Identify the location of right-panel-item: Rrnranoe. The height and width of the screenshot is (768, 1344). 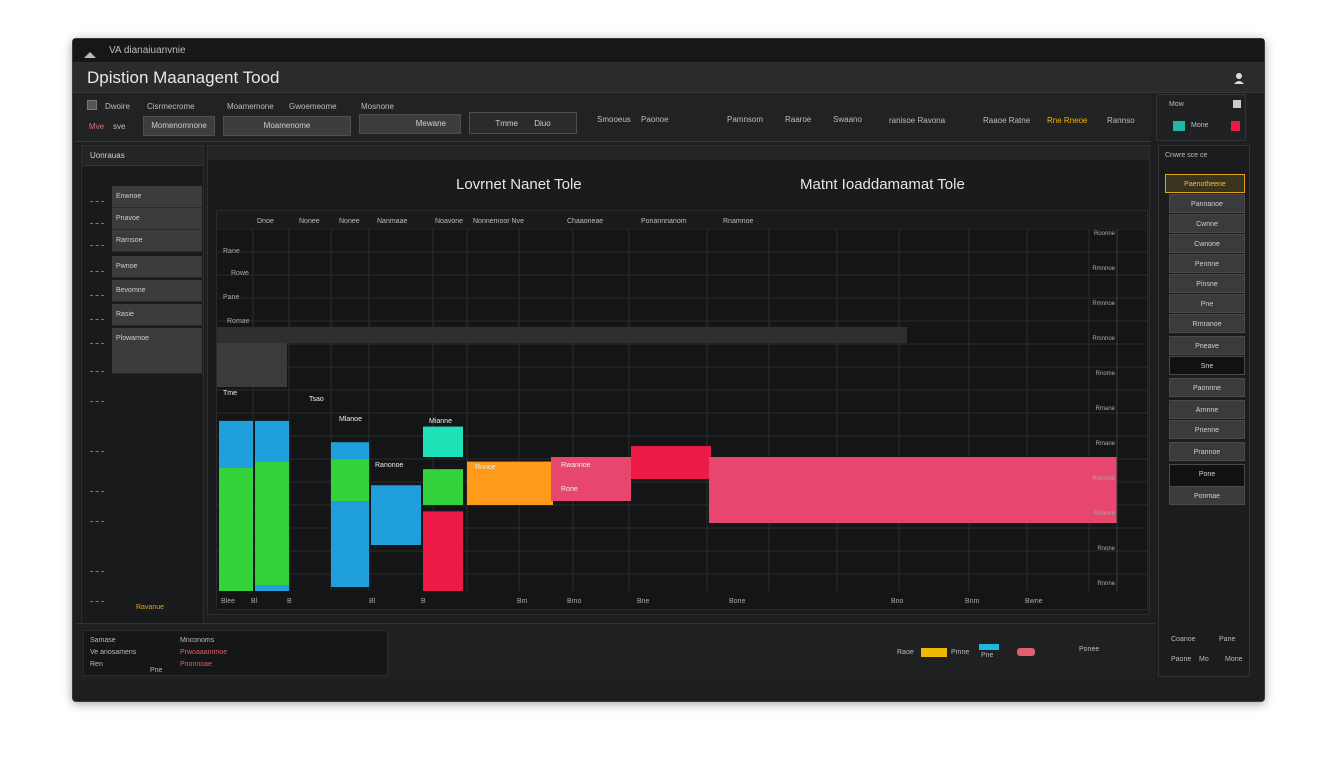
(1207, 323).